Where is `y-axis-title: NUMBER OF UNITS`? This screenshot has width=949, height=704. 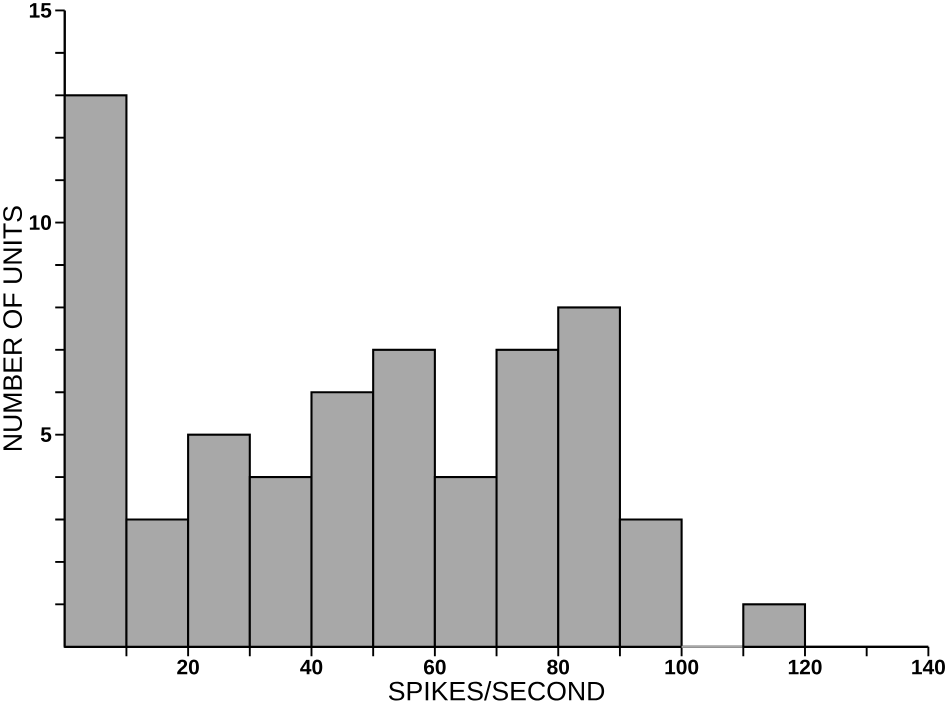 y-axis-title: NUMBER OF UNITS is located at coordinates (12, 328).